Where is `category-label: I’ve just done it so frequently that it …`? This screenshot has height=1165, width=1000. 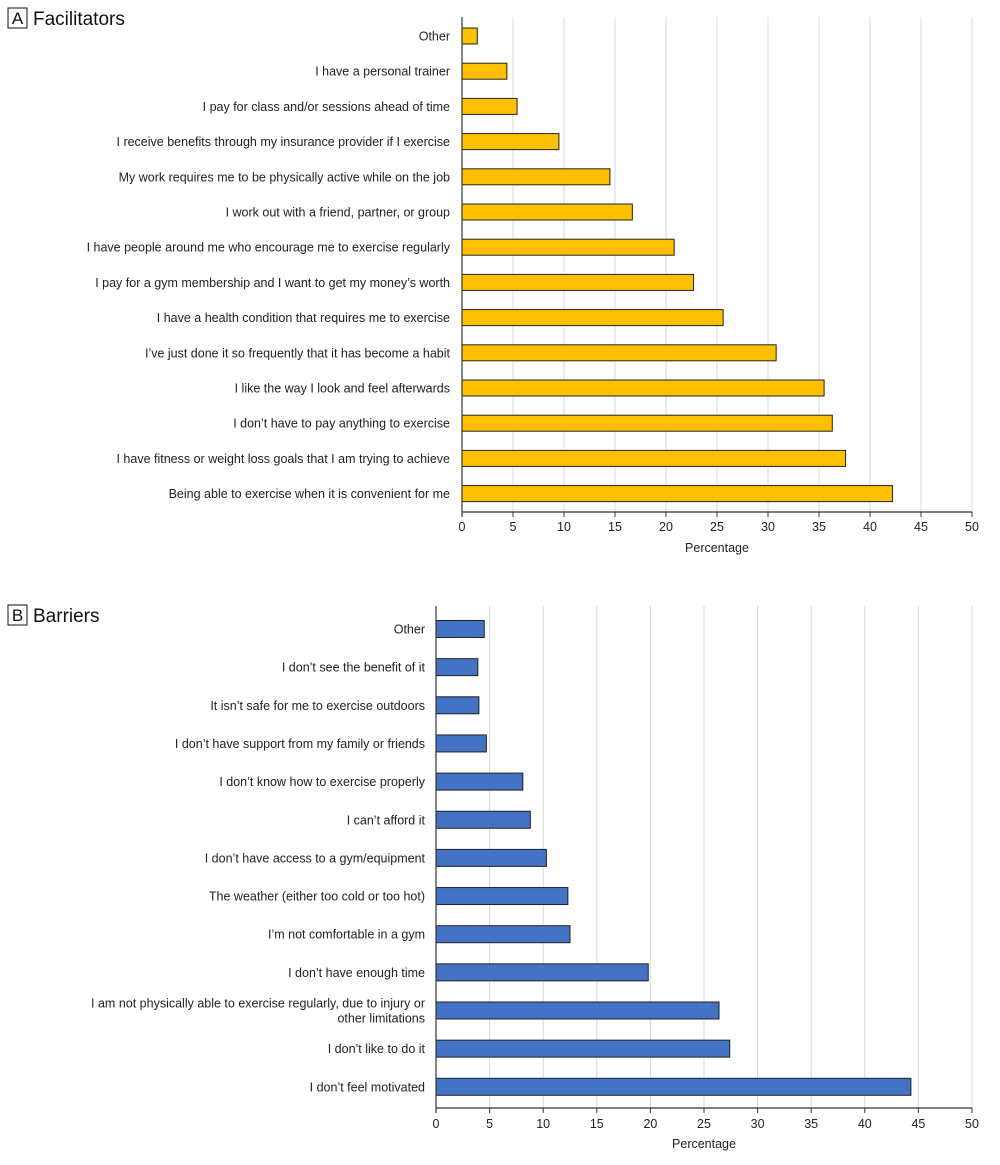
category-label: I’ve just done it so frequently that it … is located at coordinates (298, 353).